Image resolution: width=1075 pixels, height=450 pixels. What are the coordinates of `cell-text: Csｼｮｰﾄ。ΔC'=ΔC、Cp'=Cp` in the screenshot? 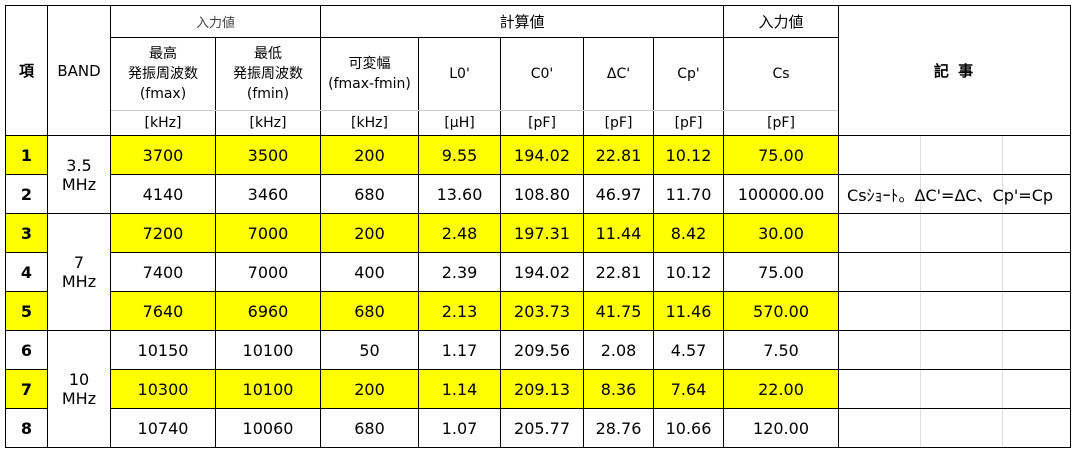 It's located at (950, 195).